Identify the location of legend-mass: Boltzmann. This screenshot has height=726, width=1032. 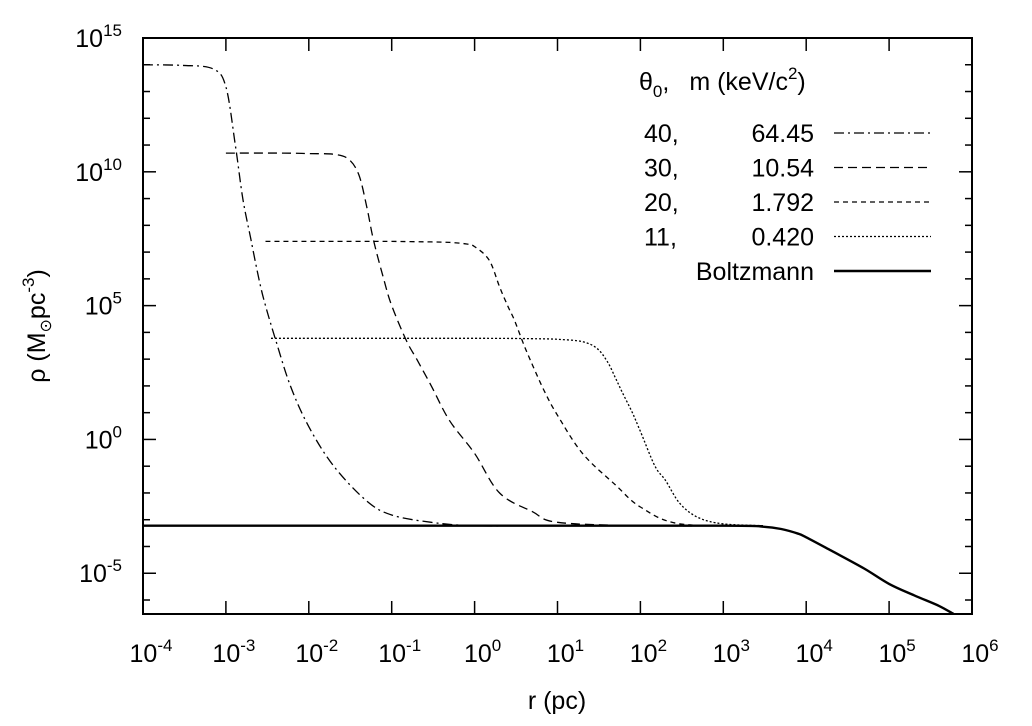
(755, 272).